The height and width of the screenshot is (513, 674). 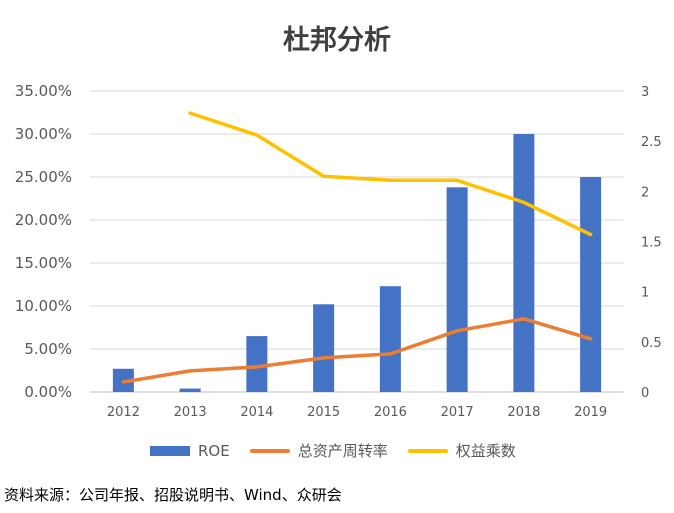 I want to click on right-axis-tick-label: 3, so click(x=645, y=92).